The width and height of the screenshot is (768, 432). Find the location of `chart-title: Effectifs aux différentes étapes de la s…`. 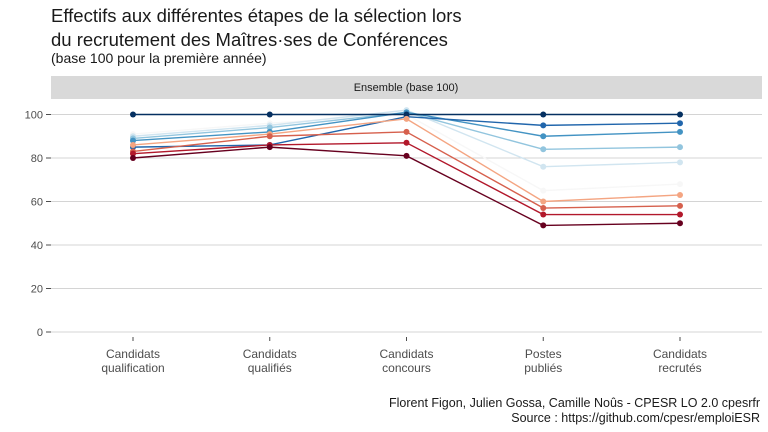

chart-title: Effectifs aux différentes étapes de la s… is located at coordinates (331, 28).